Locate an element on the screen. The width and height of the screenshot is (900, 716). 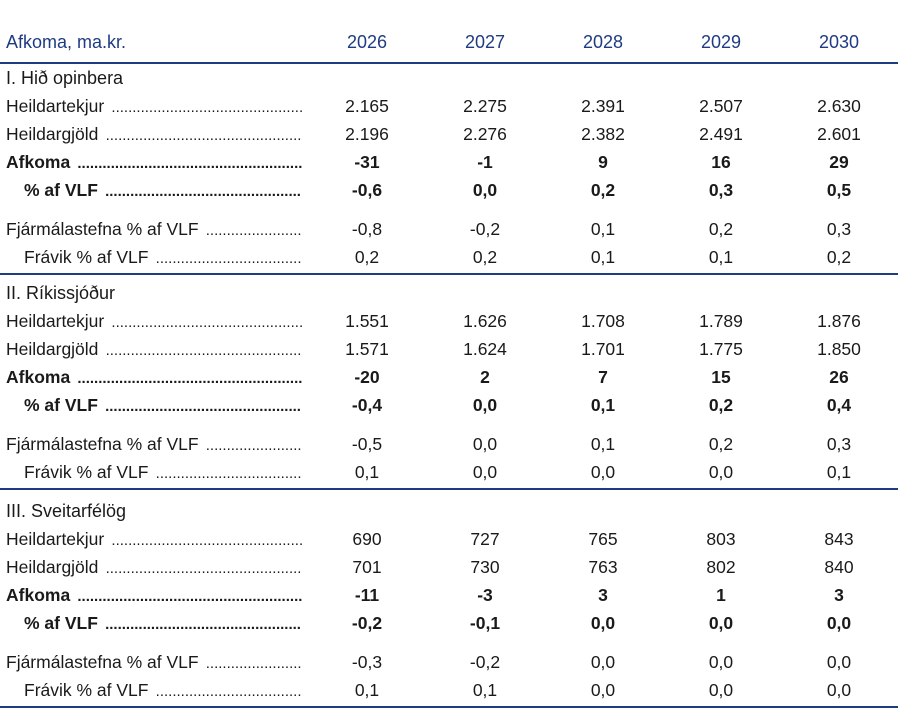
cell-value: 0,4 is located at coordinates (839, 405).